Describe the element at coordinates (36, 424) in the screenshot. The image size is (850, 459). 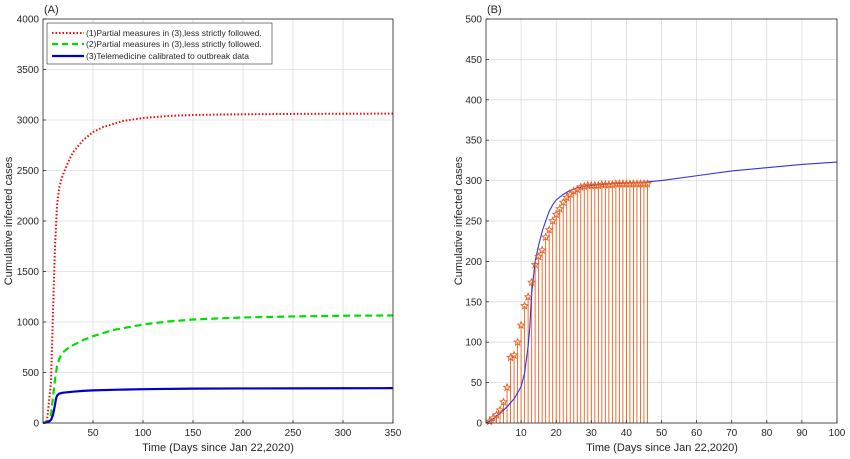
I see `y-tick-label-a: 0` at that location.